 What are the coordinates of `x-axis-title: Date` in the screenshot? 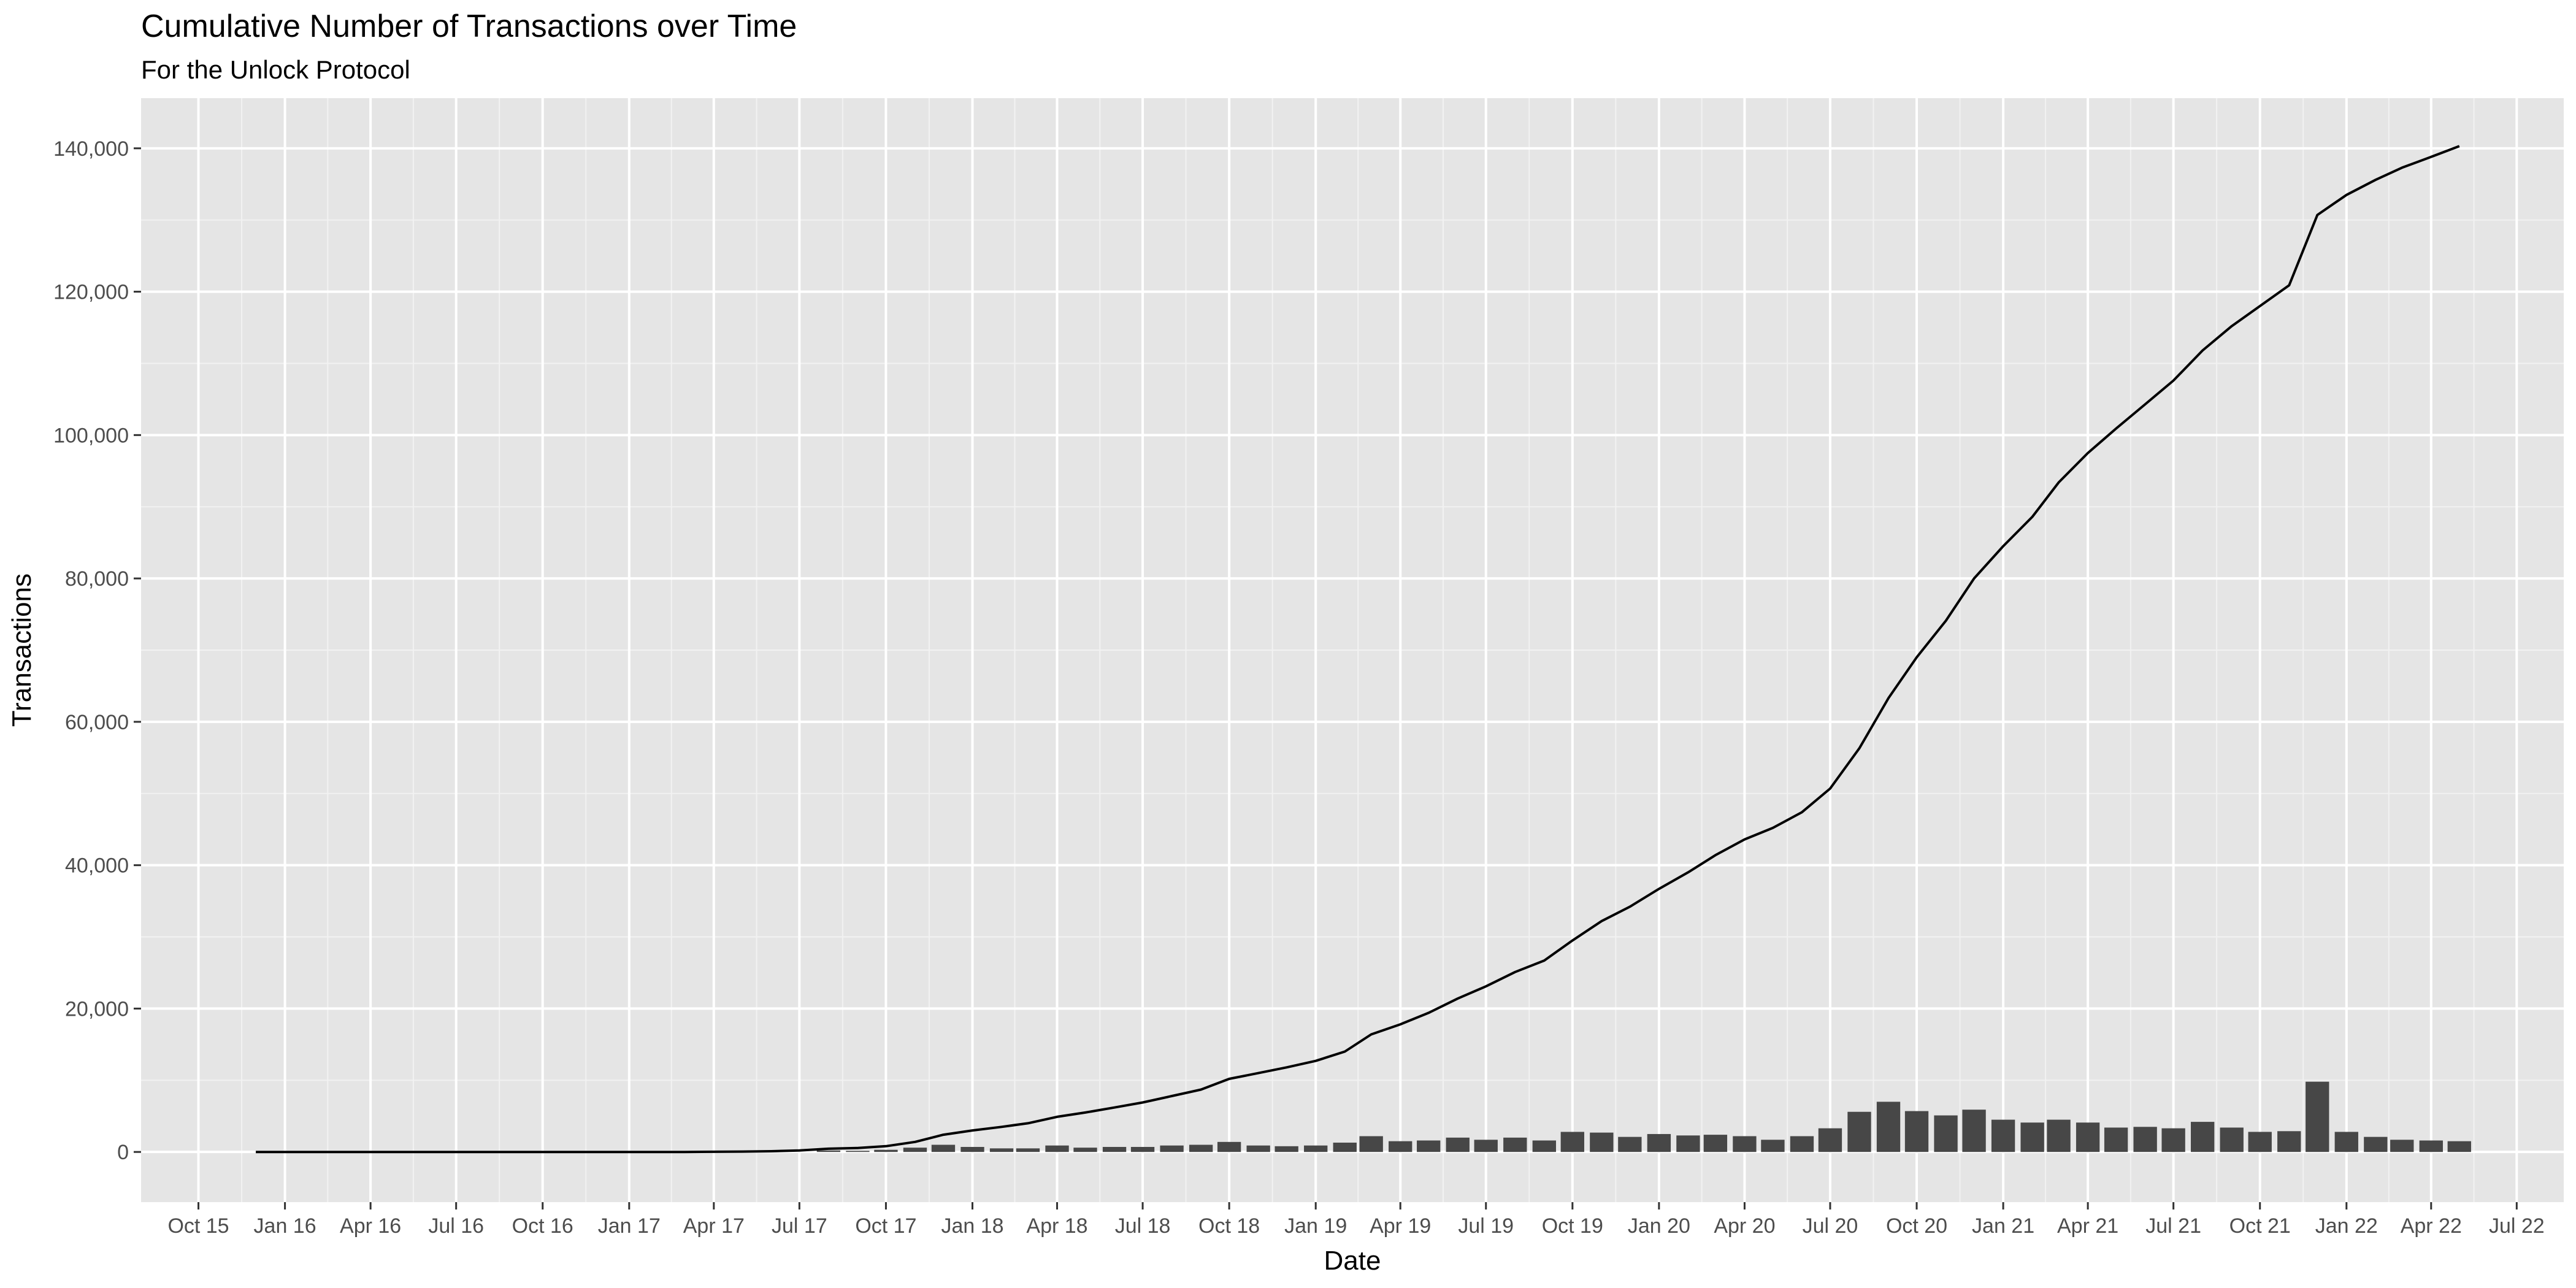 It's located at (1352, 1261).